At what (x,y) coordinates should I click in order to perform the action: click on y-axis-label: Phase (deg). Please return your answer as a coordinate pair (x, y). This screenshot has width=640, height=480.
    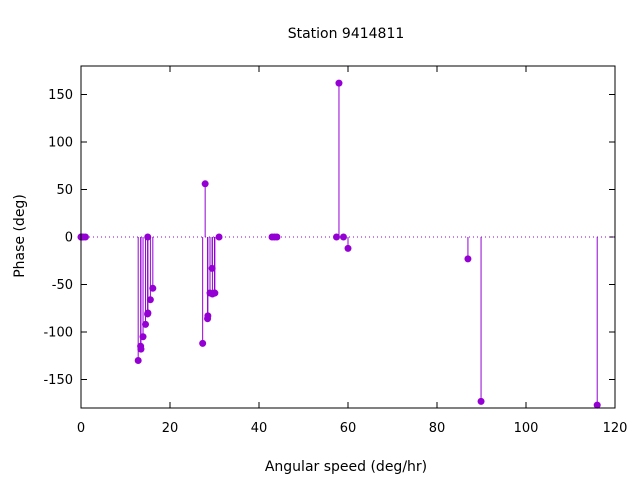
    Looking at the image, I should click on (20, 236).